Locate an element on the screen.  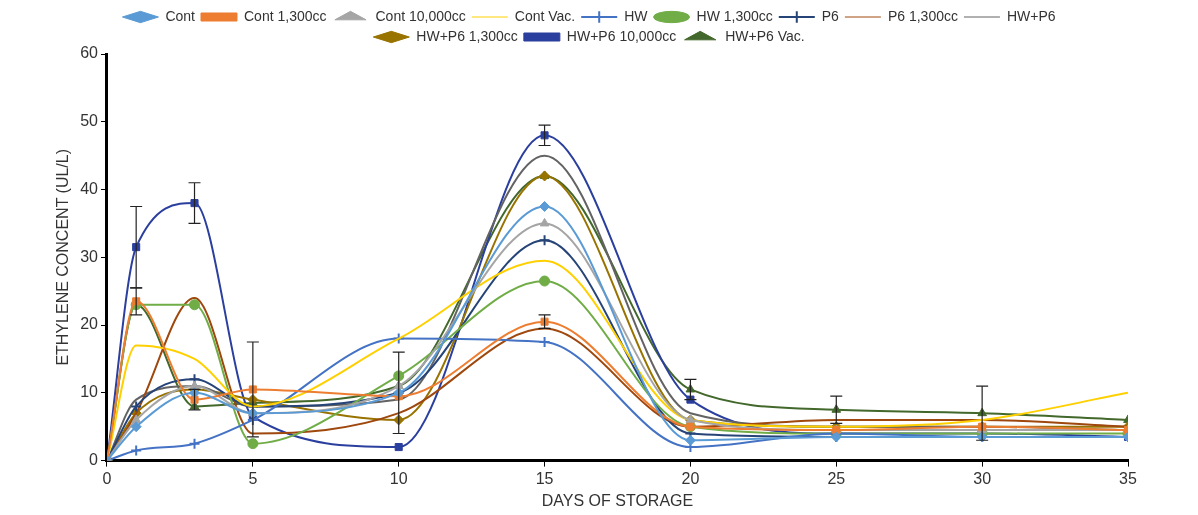
y-tick-label: 10 is located at coordinates (89, 392).